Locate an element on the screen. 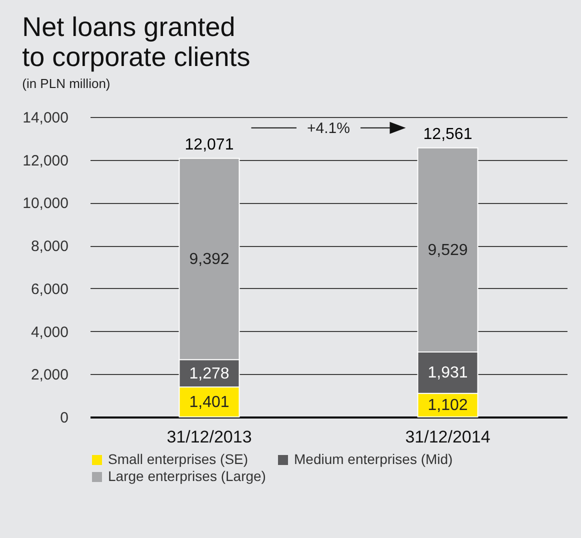 Image resolution: width=581 pixels, height=538 pixels. legend-label: Medium enterprises (Mid) is located at coordinates (373, 459).